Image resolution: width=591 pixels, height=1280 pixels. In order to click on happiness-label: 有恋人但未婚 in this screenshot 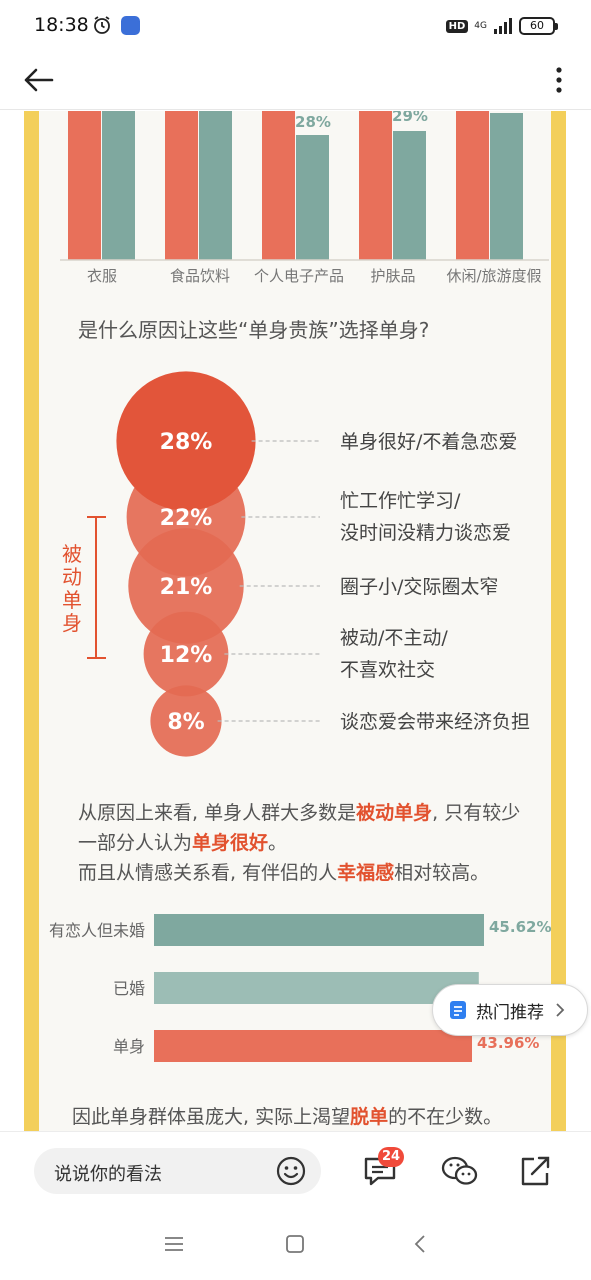, I will do `click(97, 930)`.